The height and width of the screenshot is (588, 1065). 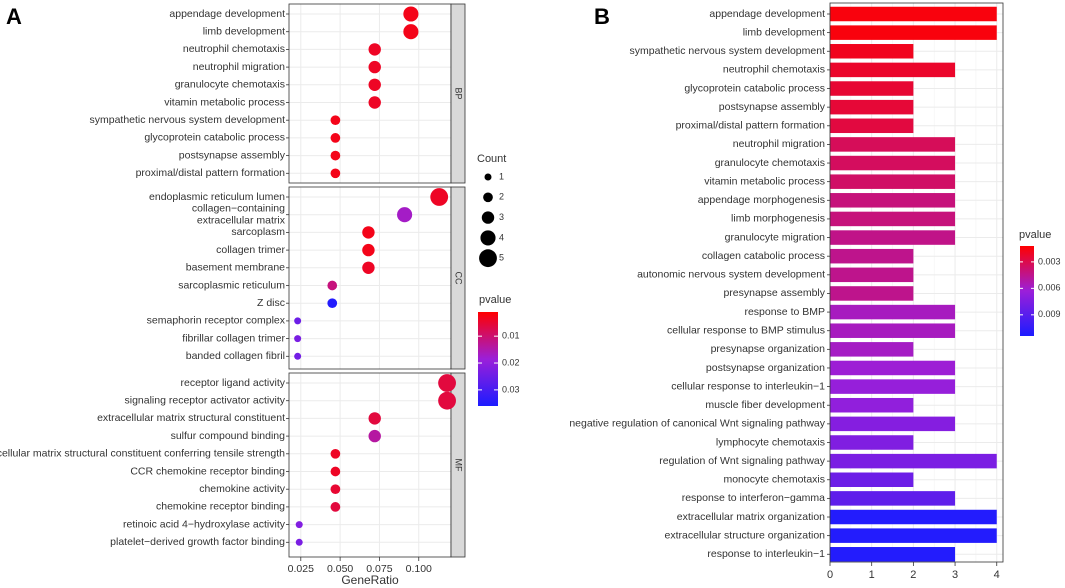 I want to click on term-label: limb development, so click(x=244, y=31).